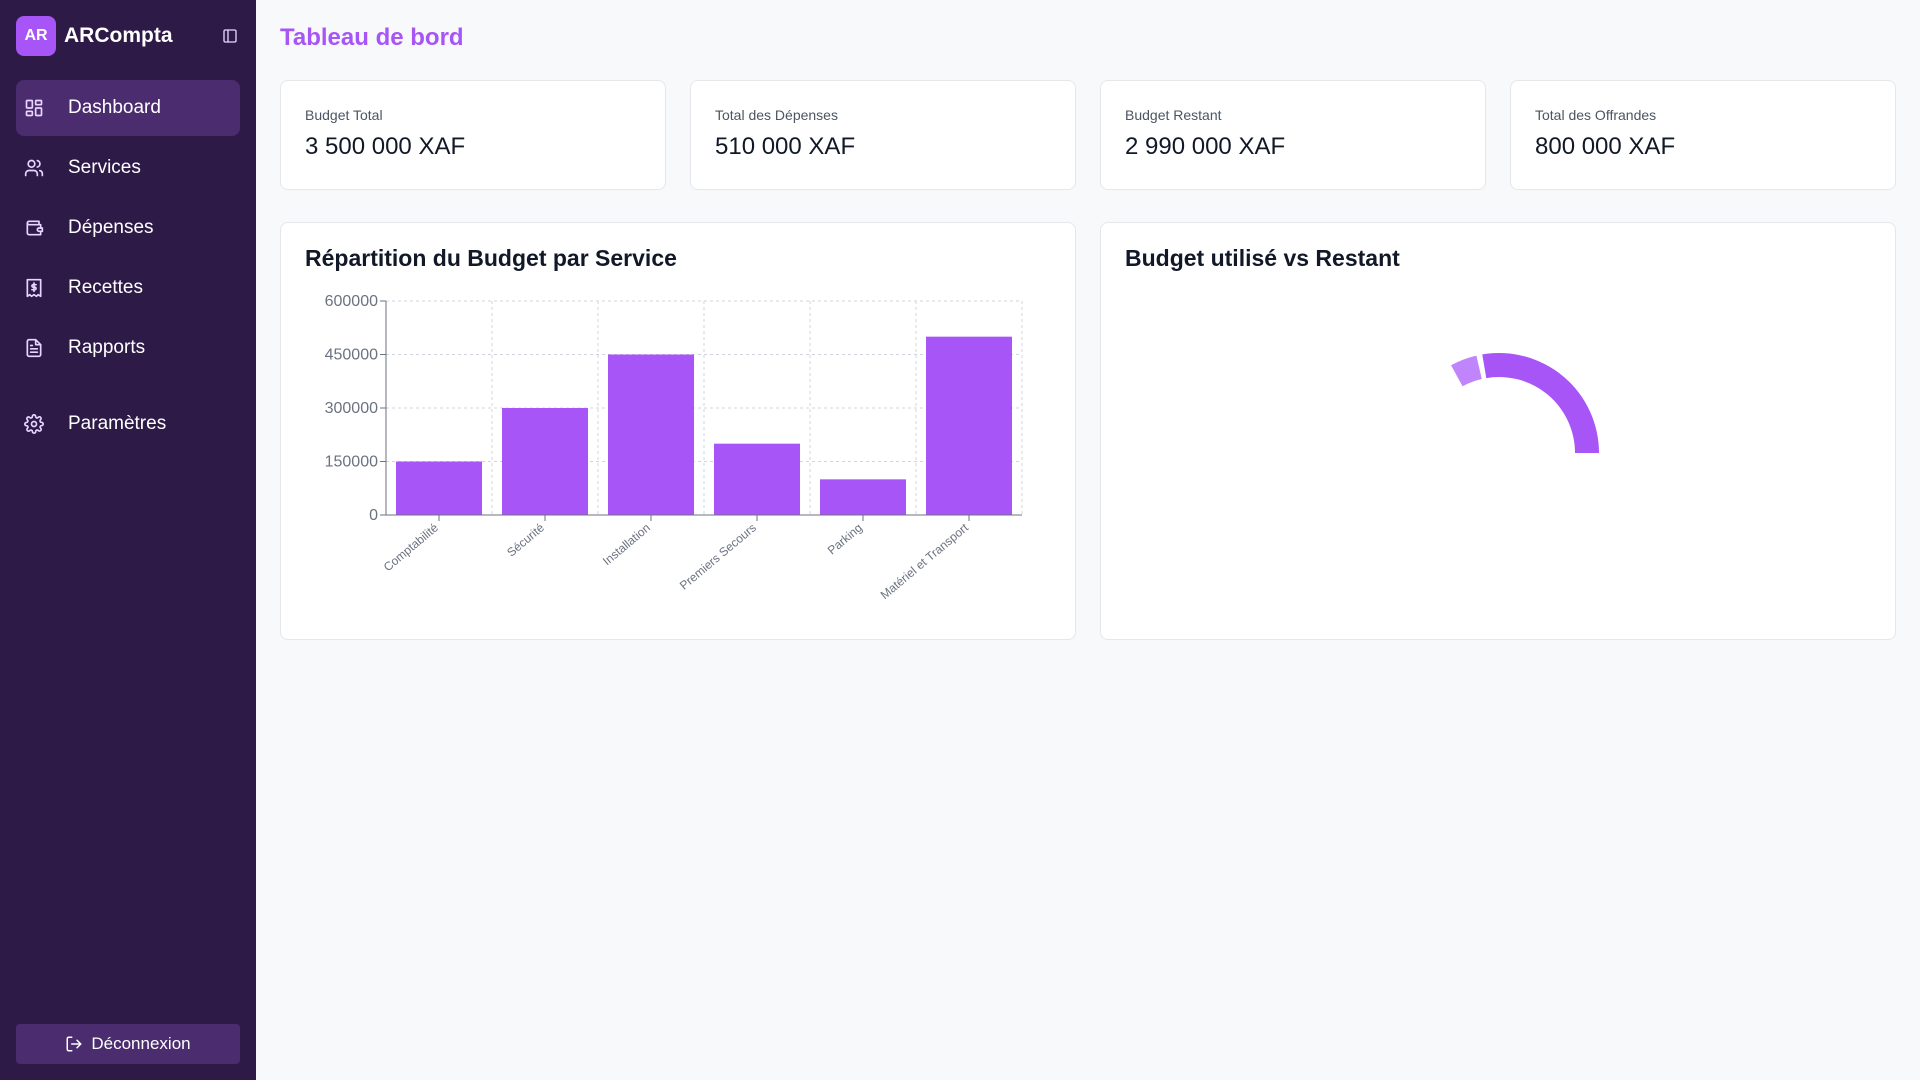 This screenshot has width=1920, height=1080. Describe the element at coordinates (105, 287) in the screenshot. I see `sidebar-item-label: Recettes` at that location.